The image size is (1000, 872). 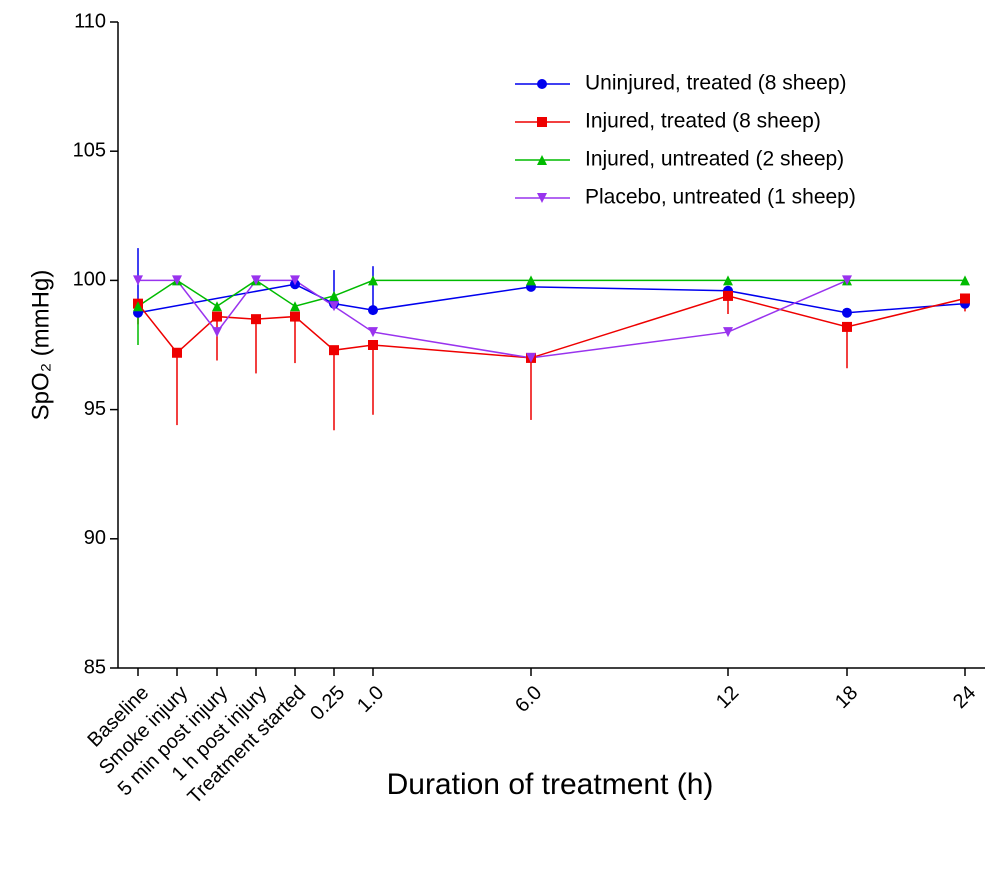 What do you see at coordinates (964, 697) in the screenshot?
I see `x-tick-label: 24` at bounding box center [964, 697].